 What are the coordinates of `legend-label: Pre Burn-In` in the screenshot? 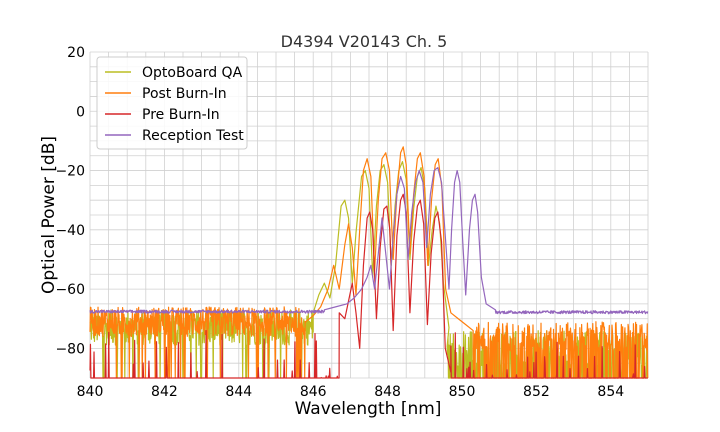 It's located at (181, 115).